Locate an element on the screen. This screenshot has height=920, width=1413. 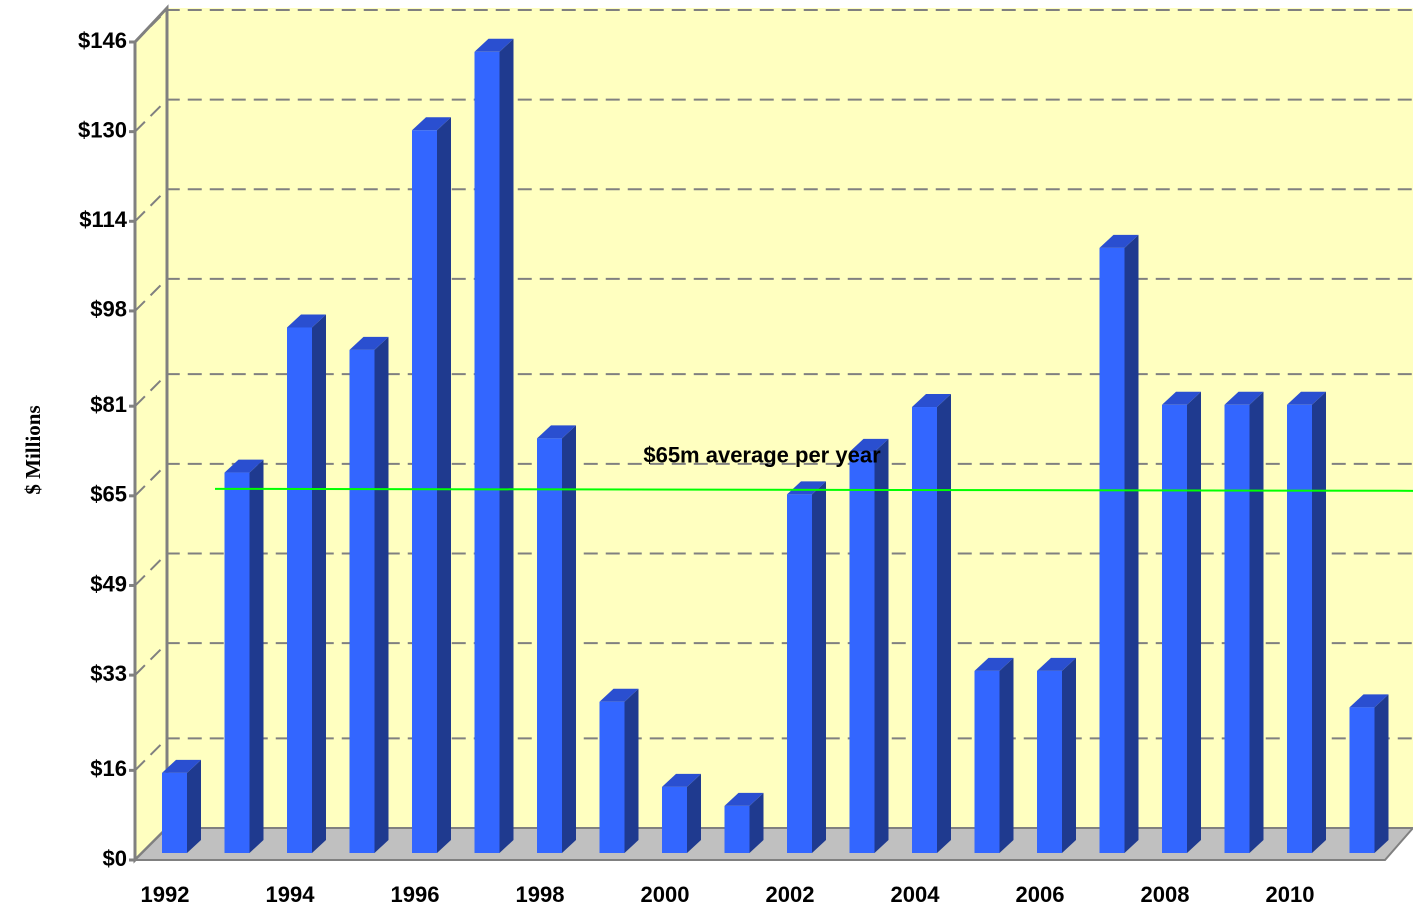
y-axis-title: $ Millions is located at coordinates (33, 449).